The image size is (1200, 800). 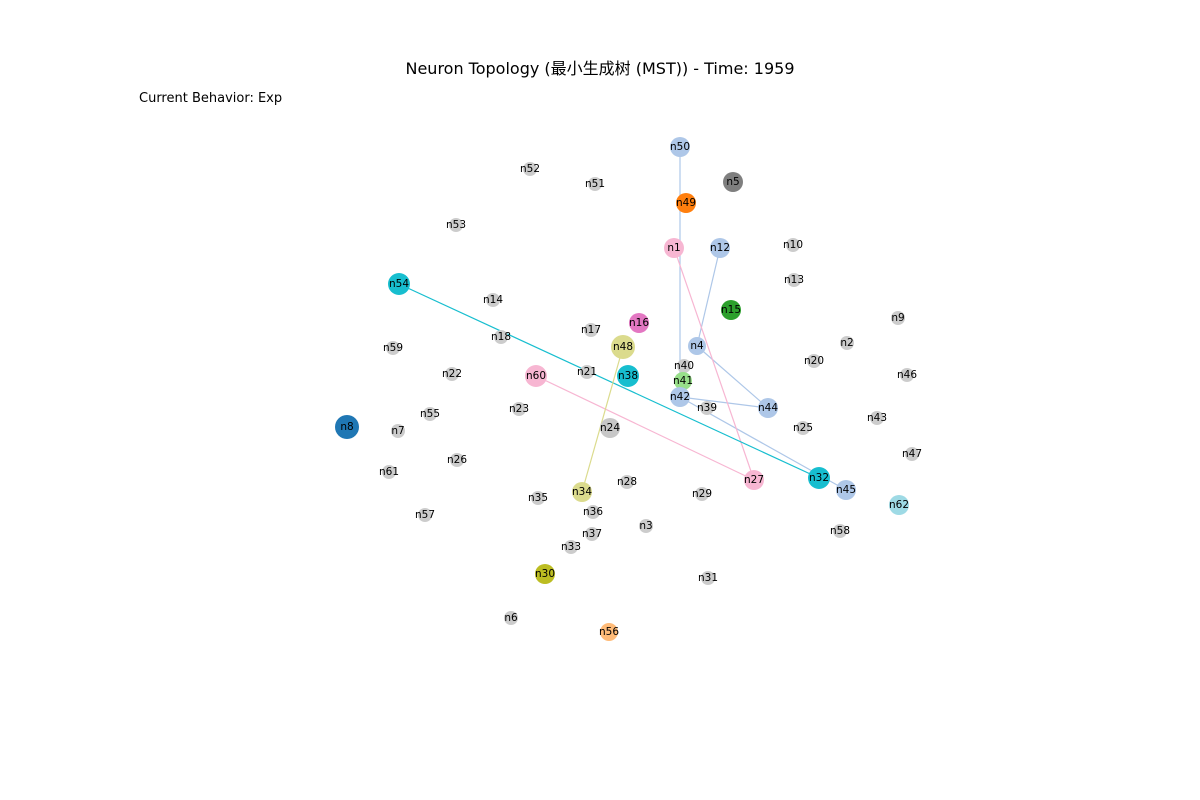 I want to click on node-n25: n25, so click(x=803, y=428).